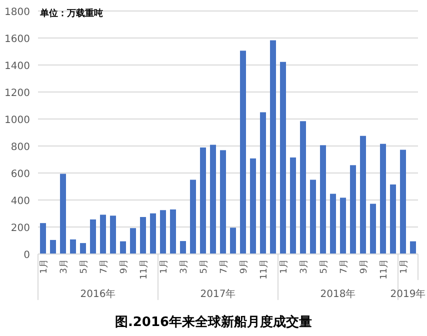 This screenshot has width=427, height=336. What do you see at coordinates (98, 294) in the screenshot?
I see `text: 2016年` at bounding box center [98, 294].